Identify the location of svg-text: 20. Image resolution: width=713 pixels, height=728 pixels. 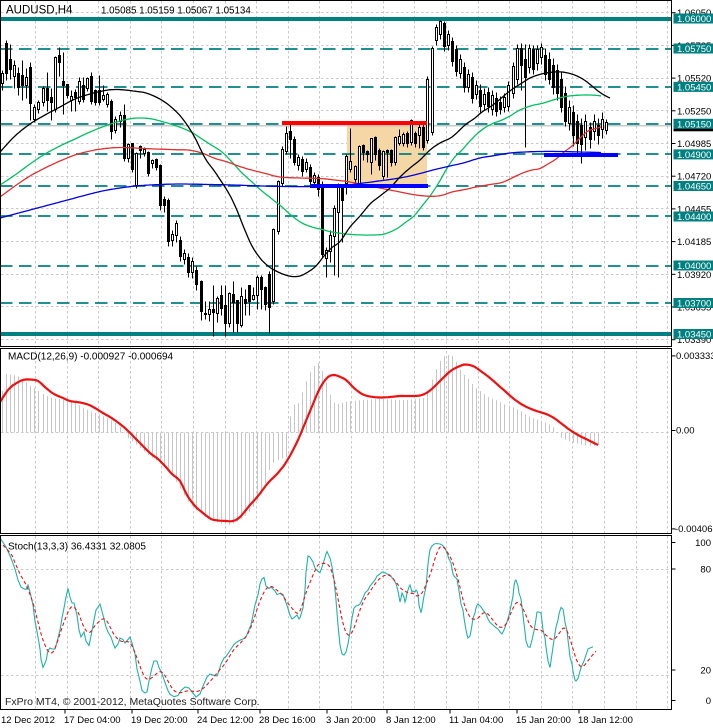
(705, 671).